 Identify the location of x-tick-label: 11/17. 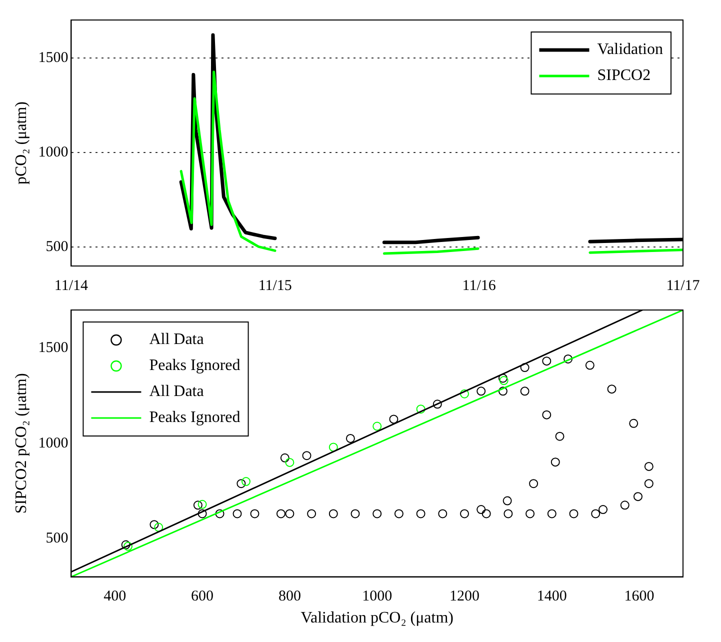
(683, 286).